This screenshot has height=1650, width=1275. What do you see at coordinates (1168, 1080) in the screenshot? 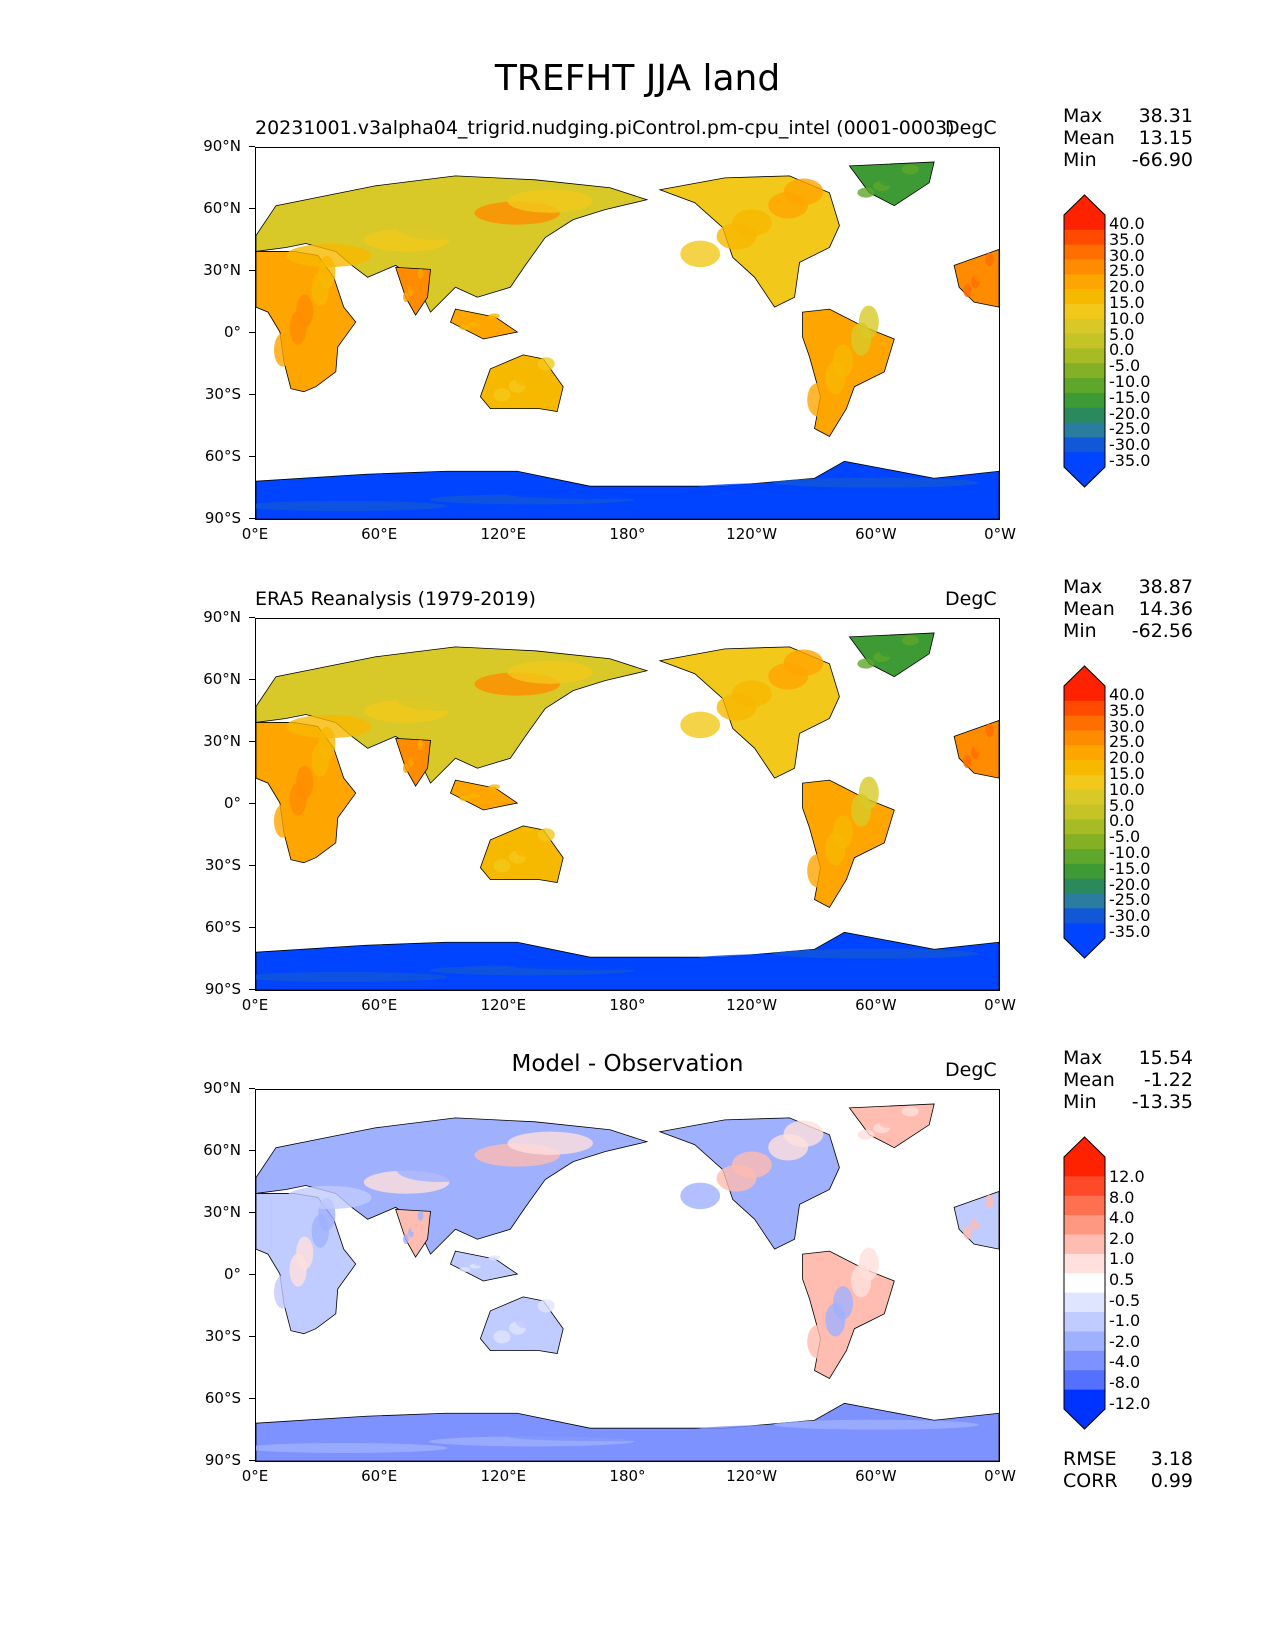
I see `mean-value: -1.22` at bounding box center [1168, 1080].